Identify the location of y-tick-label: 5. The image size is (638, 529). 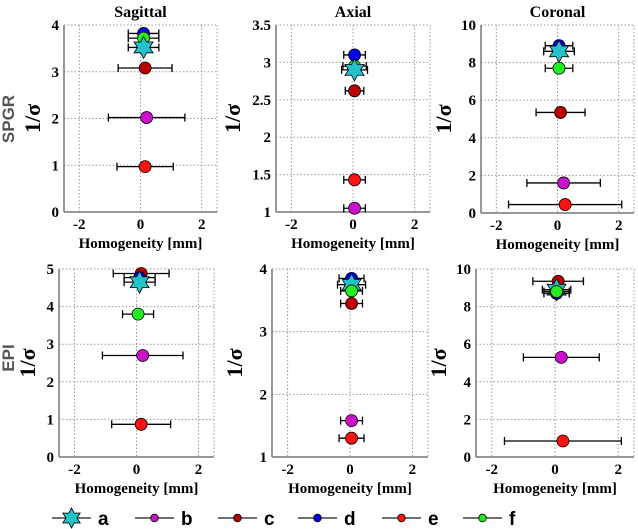
(51, 270).